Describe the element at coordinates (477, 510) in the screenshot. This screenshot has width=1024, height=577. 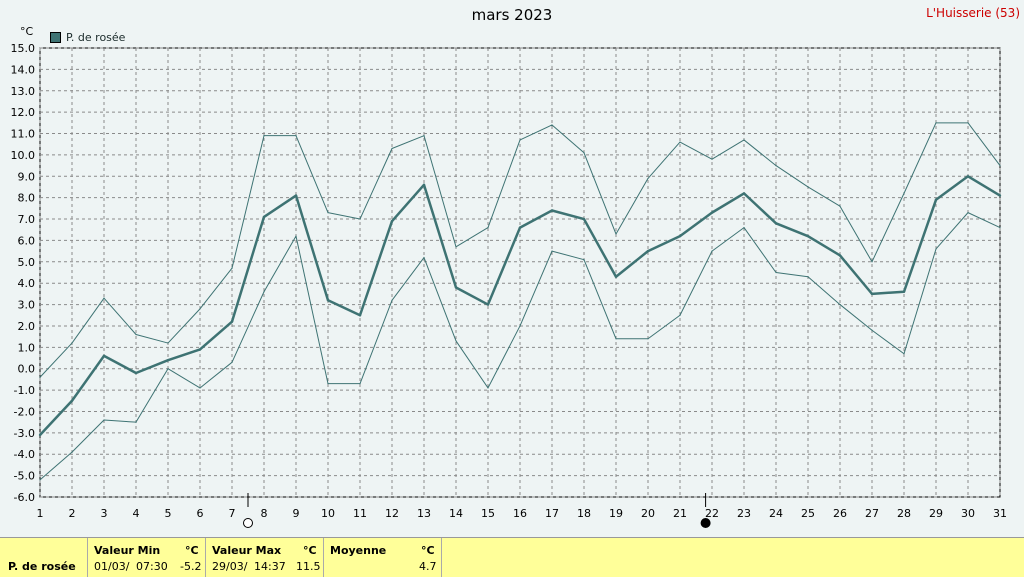
I see `moon-markers` at that location.